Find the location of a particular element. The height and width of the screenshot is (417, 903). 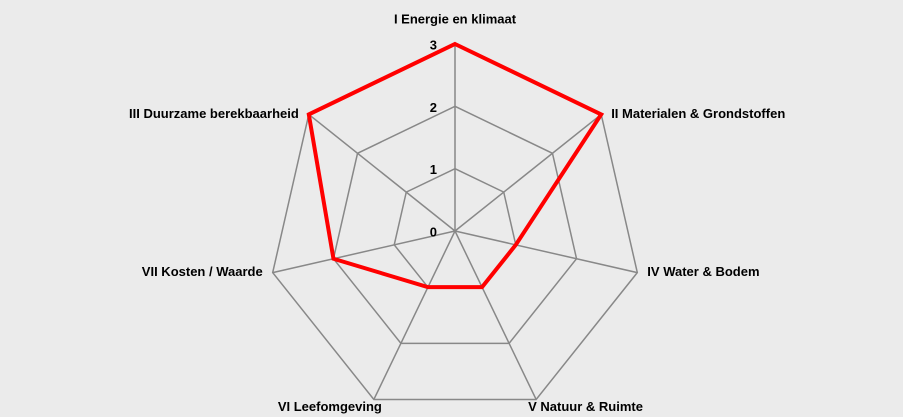

category-label: VI Leefomgeving is located at coordinates (330, 406).